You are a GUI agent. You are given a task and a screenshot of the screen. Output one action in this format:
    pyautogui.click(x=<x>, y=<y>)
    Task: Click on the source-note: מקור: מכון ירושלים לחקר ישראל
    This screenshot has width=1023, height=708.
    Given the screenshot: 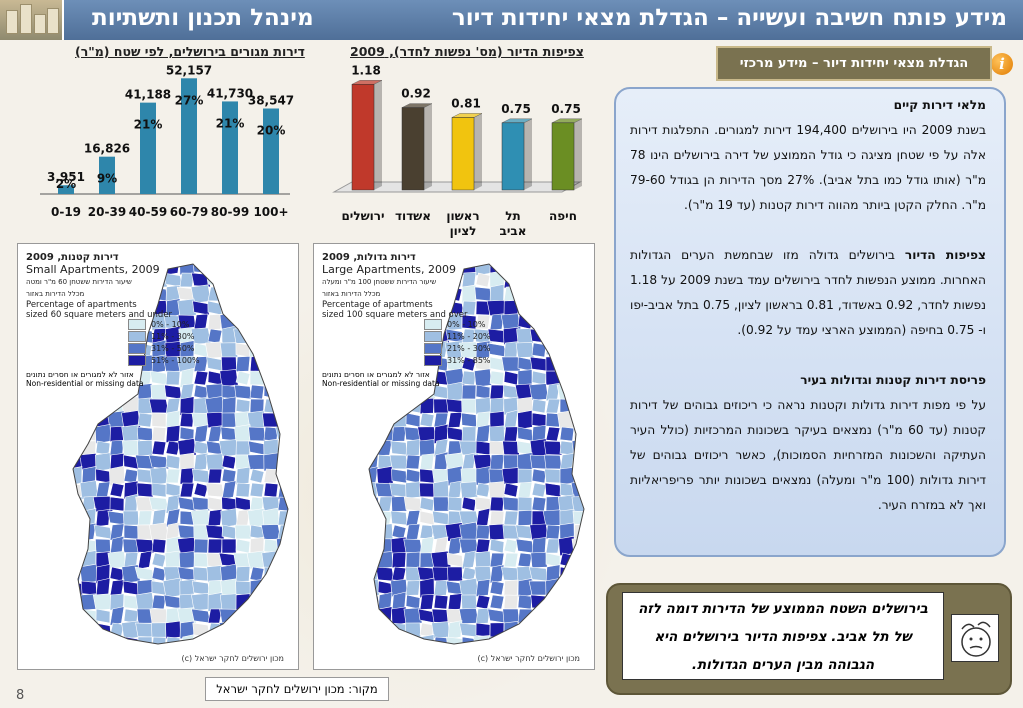 What is the action you would take?
    pyautogui.click(x=297, y=689)
    